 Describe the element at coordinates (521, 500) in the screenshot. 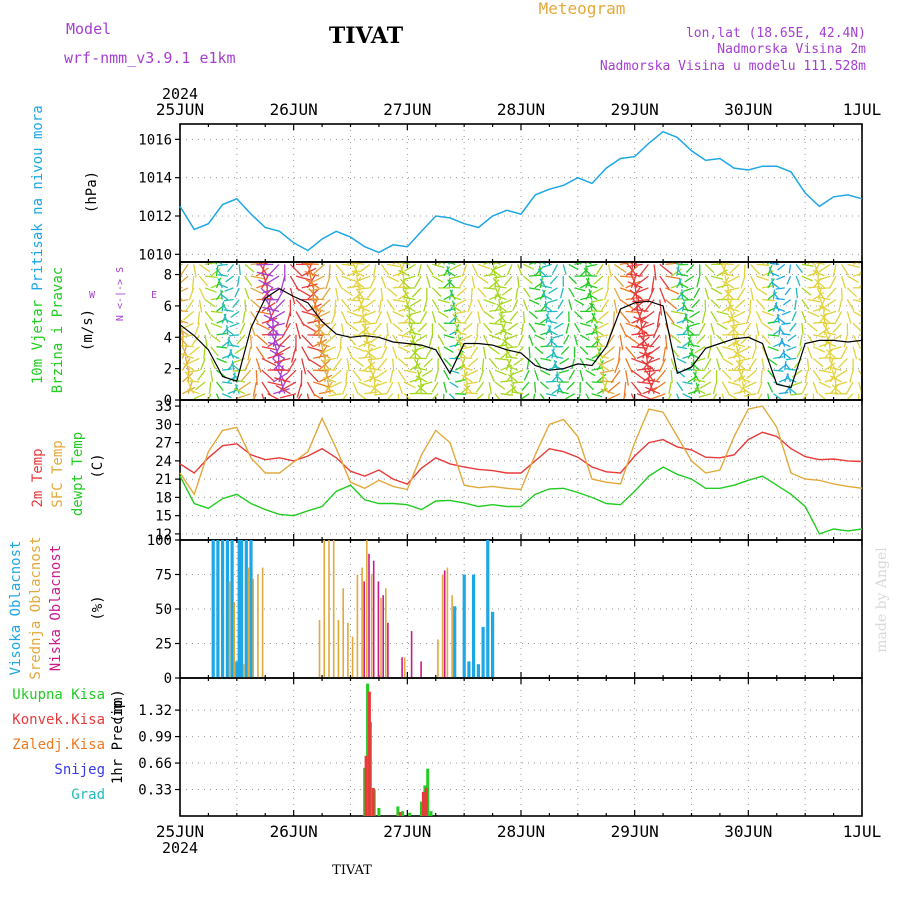

I see `temp-line-dewpt` at that location.